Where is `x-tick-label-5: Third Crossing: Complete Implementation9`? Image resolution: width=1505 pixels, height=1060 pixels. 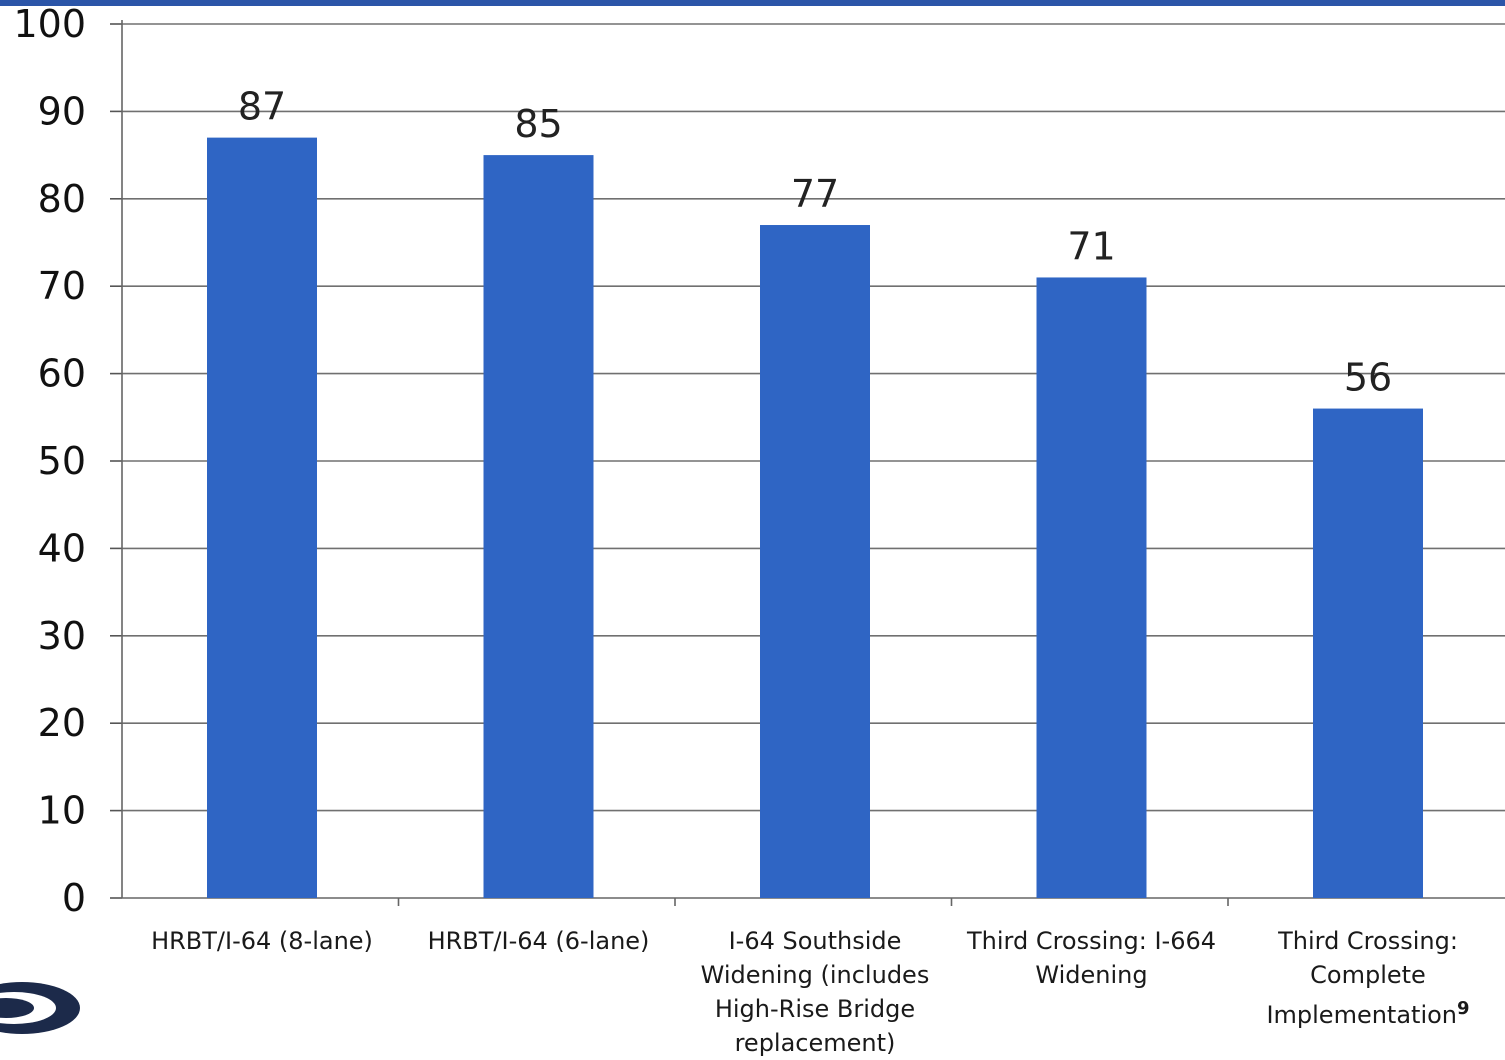
x-tick-label-5: Third Crossing: Complete Implementation9 is located at coordinates (1368, 978).